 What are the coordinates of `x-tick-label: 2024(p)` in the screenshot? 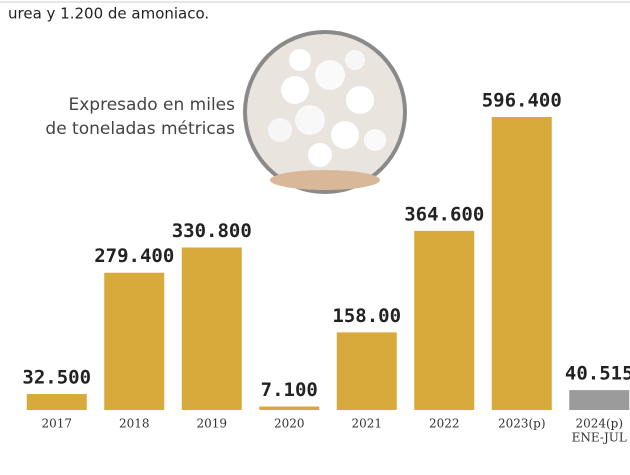 It's located at (599, 424).